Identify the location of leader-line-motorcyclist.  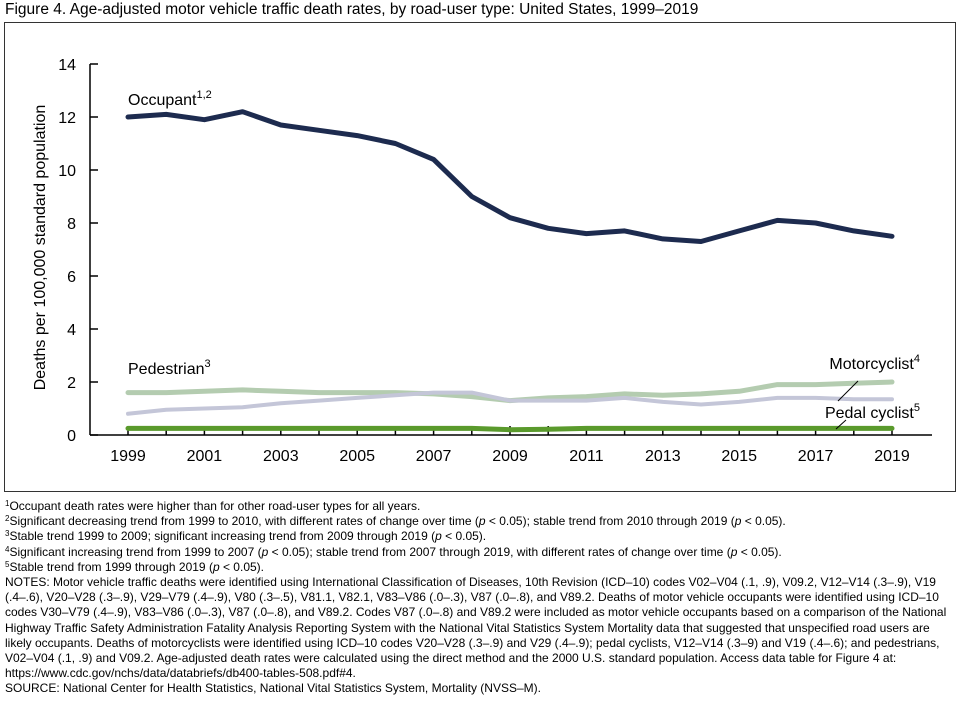
(848, 391).